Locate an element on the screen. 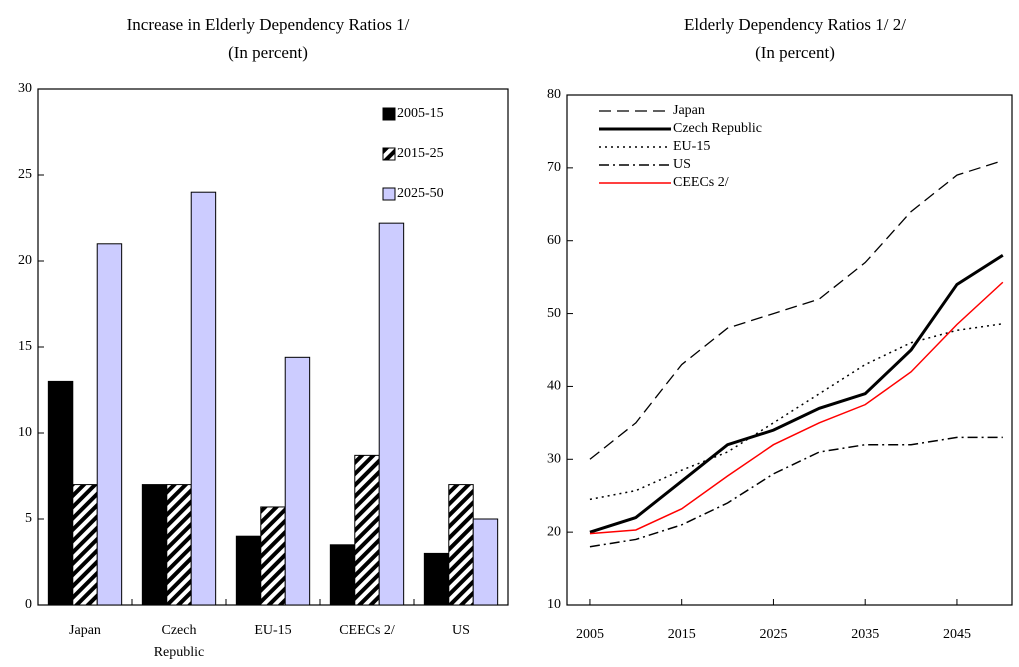 The image size is (1019, 667). chart-title: Increase in Elderly Dependency Ratios 1/ is located at coordinates (268, 24).